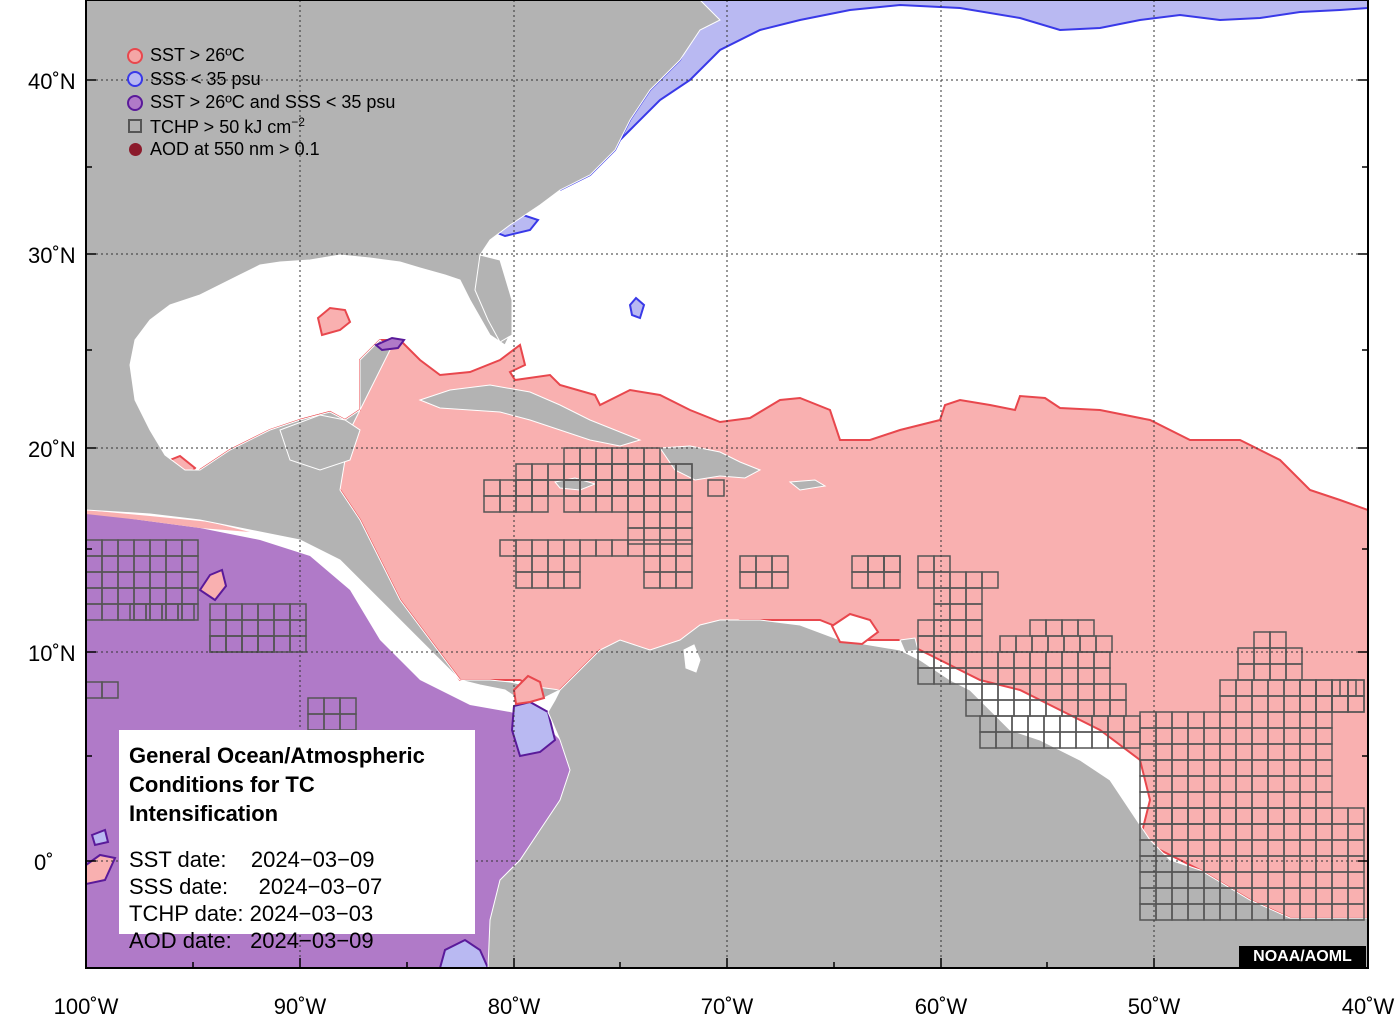 The width and height of the screenshot is (1400, 1019). I want to click on x-tick-40w: 40˚W, so click(1368, 1006).